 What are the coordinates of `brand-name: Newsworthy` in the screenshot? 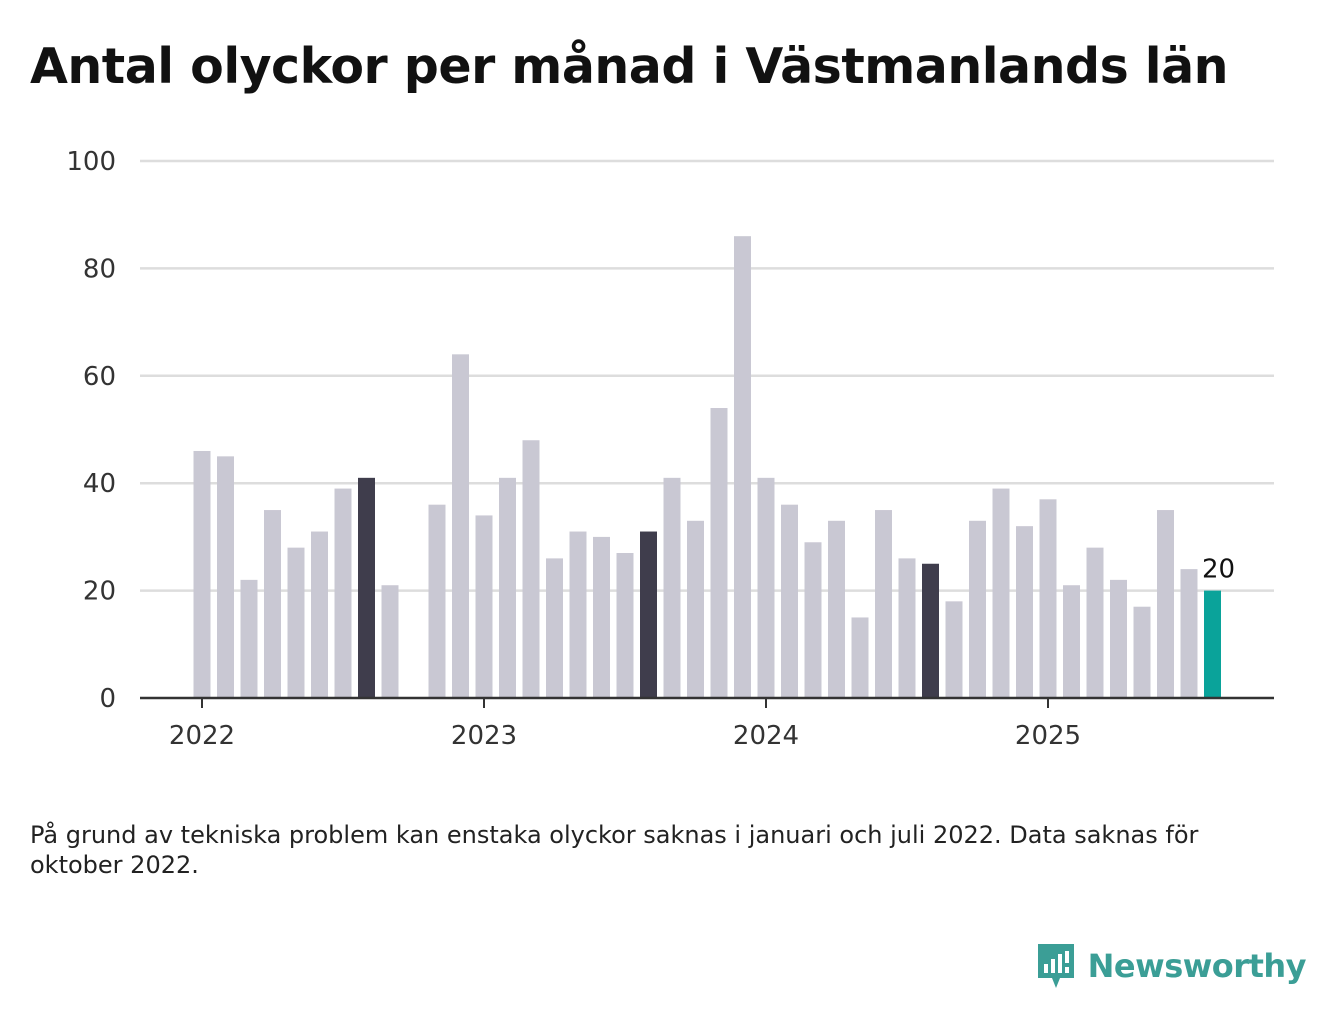 It's located at (1197, 966).